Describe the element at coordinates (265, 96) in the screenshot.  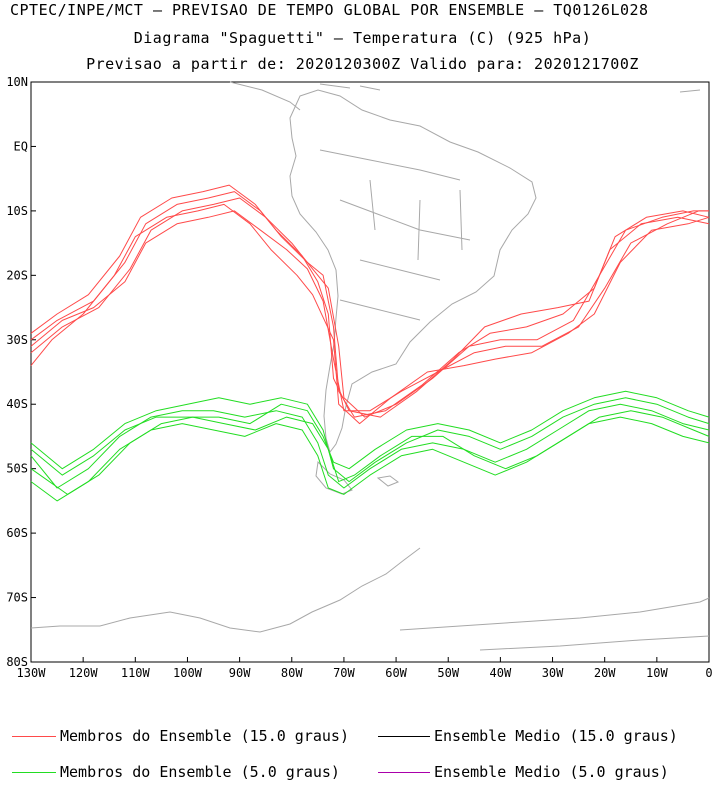
I see `central-america-coastline` at that location.